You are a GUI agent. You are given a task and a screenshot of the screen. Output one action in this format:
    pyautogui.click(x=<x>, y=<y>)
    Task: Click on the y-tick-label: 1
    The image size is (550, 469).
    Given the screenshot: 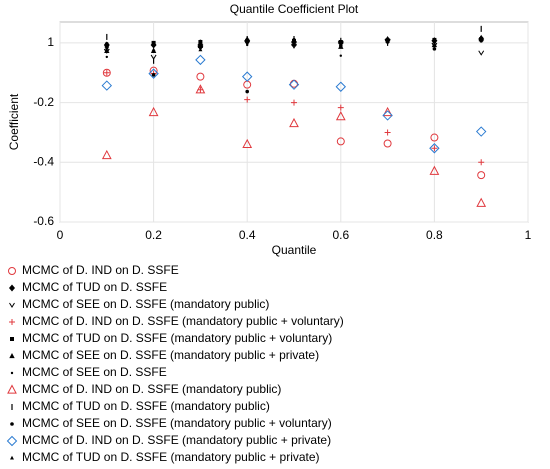 What is the action you would take?
    pyautogui.click(x=50, y=42)
    